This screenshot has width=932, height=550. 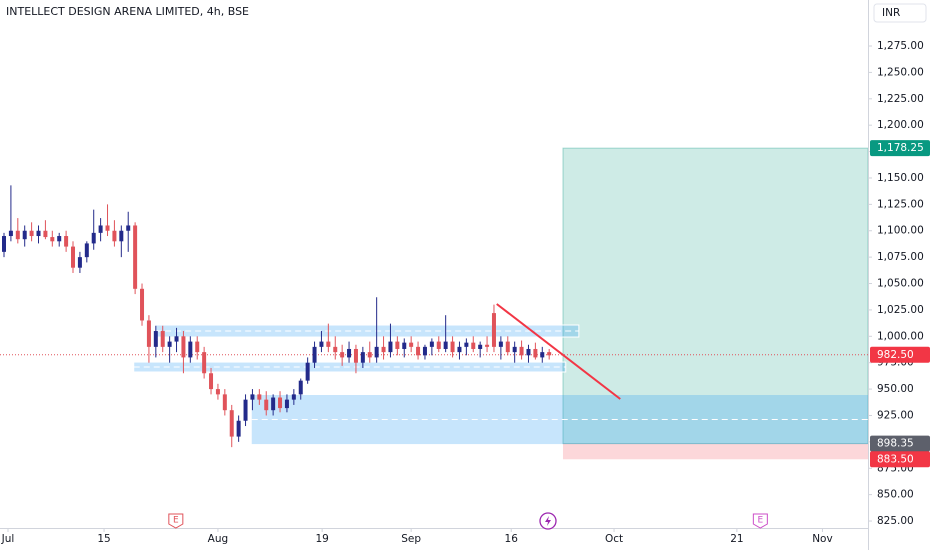 I want to click on x-tick-label: 21, so click(x=736, y=539).